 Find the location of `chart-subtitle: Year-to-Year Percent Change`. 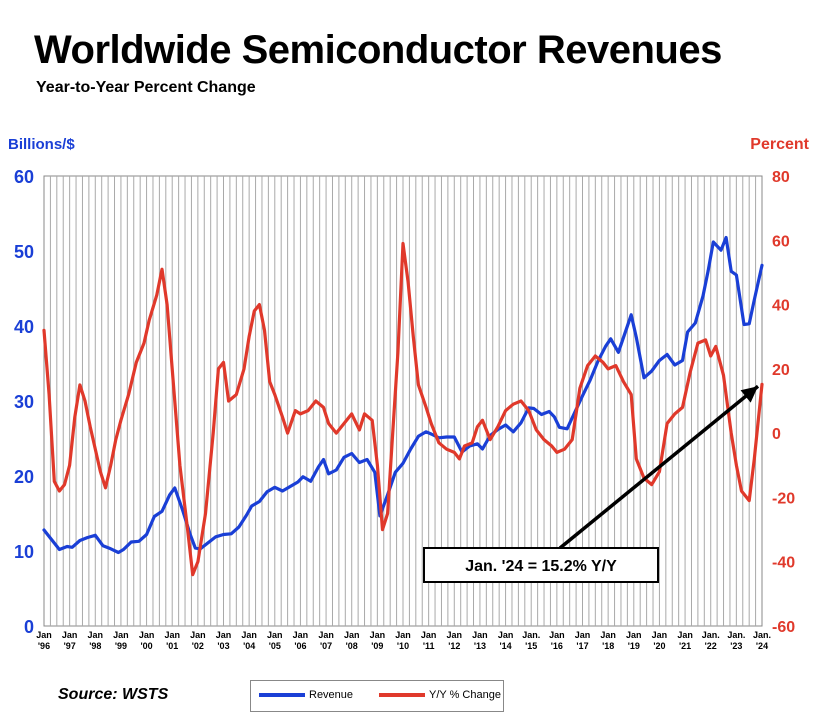

chart-subtitle: Year-to-Year Percent Change is located at coordinates (146, 87).